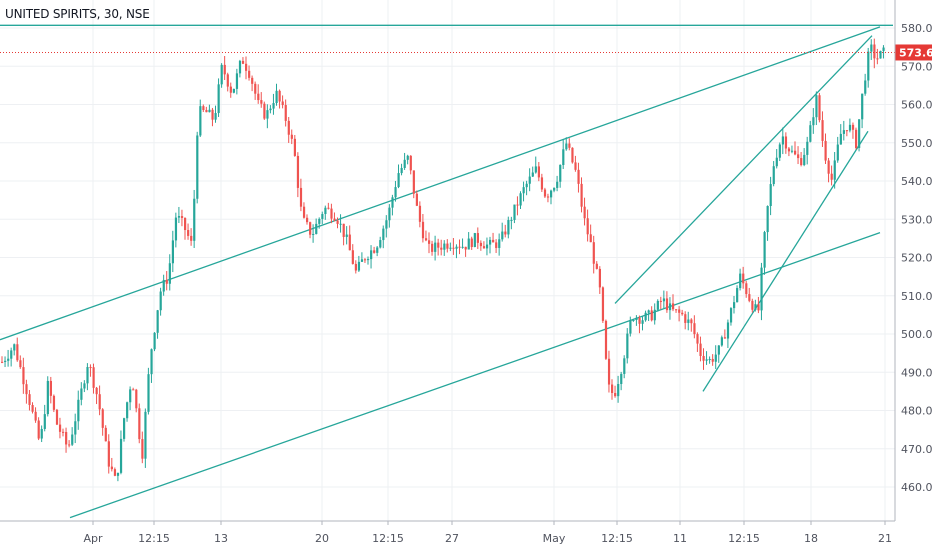 This screenshot has height=550, width=932. I want to click on y-tick-label: 570.00, so click(916, 66).